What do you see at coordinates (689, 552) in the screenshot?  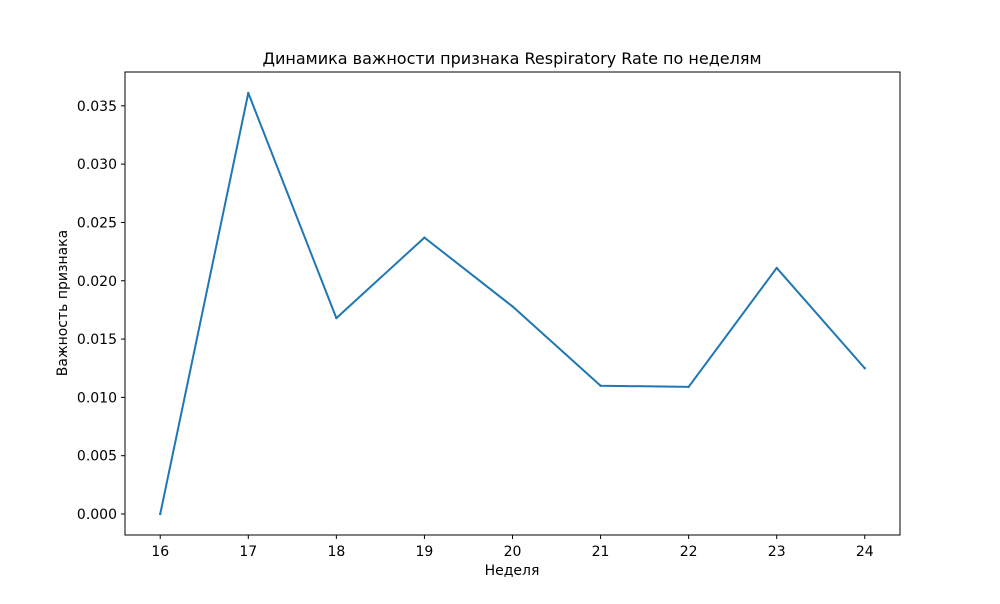 I see `x-tick-label: 22` at bounding box center [689, 552].